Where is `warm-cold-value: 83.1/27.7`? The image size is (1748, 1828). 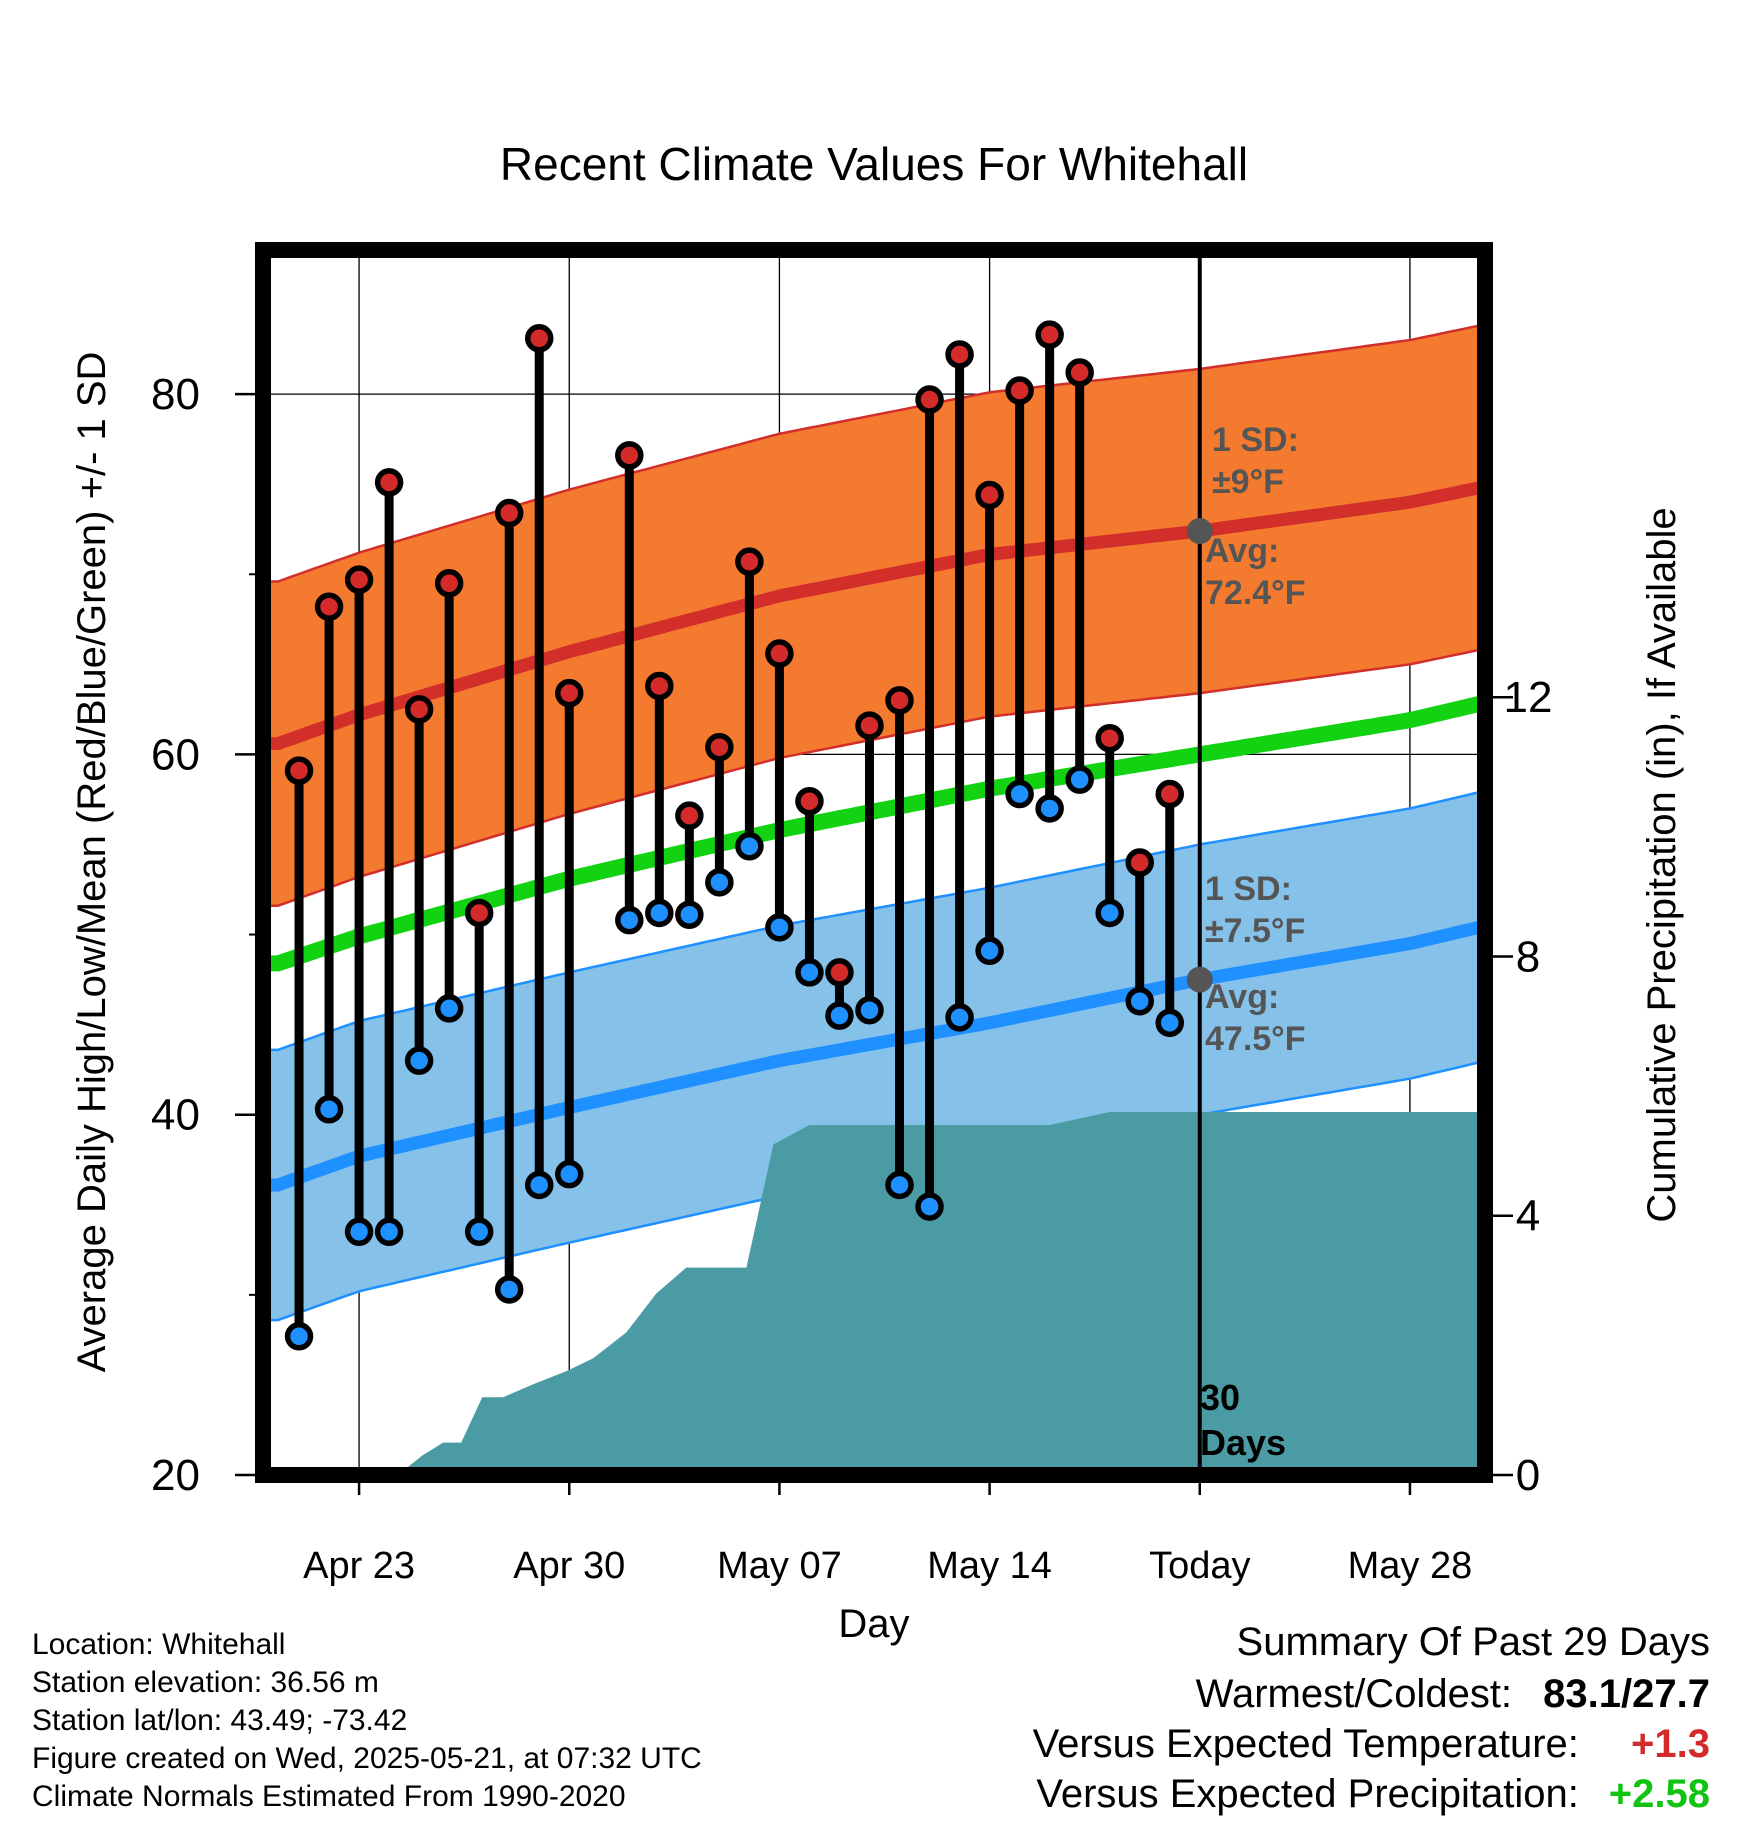 warm-cold-value: 83.1/27.7 is located at coordinates (1626, 1694).